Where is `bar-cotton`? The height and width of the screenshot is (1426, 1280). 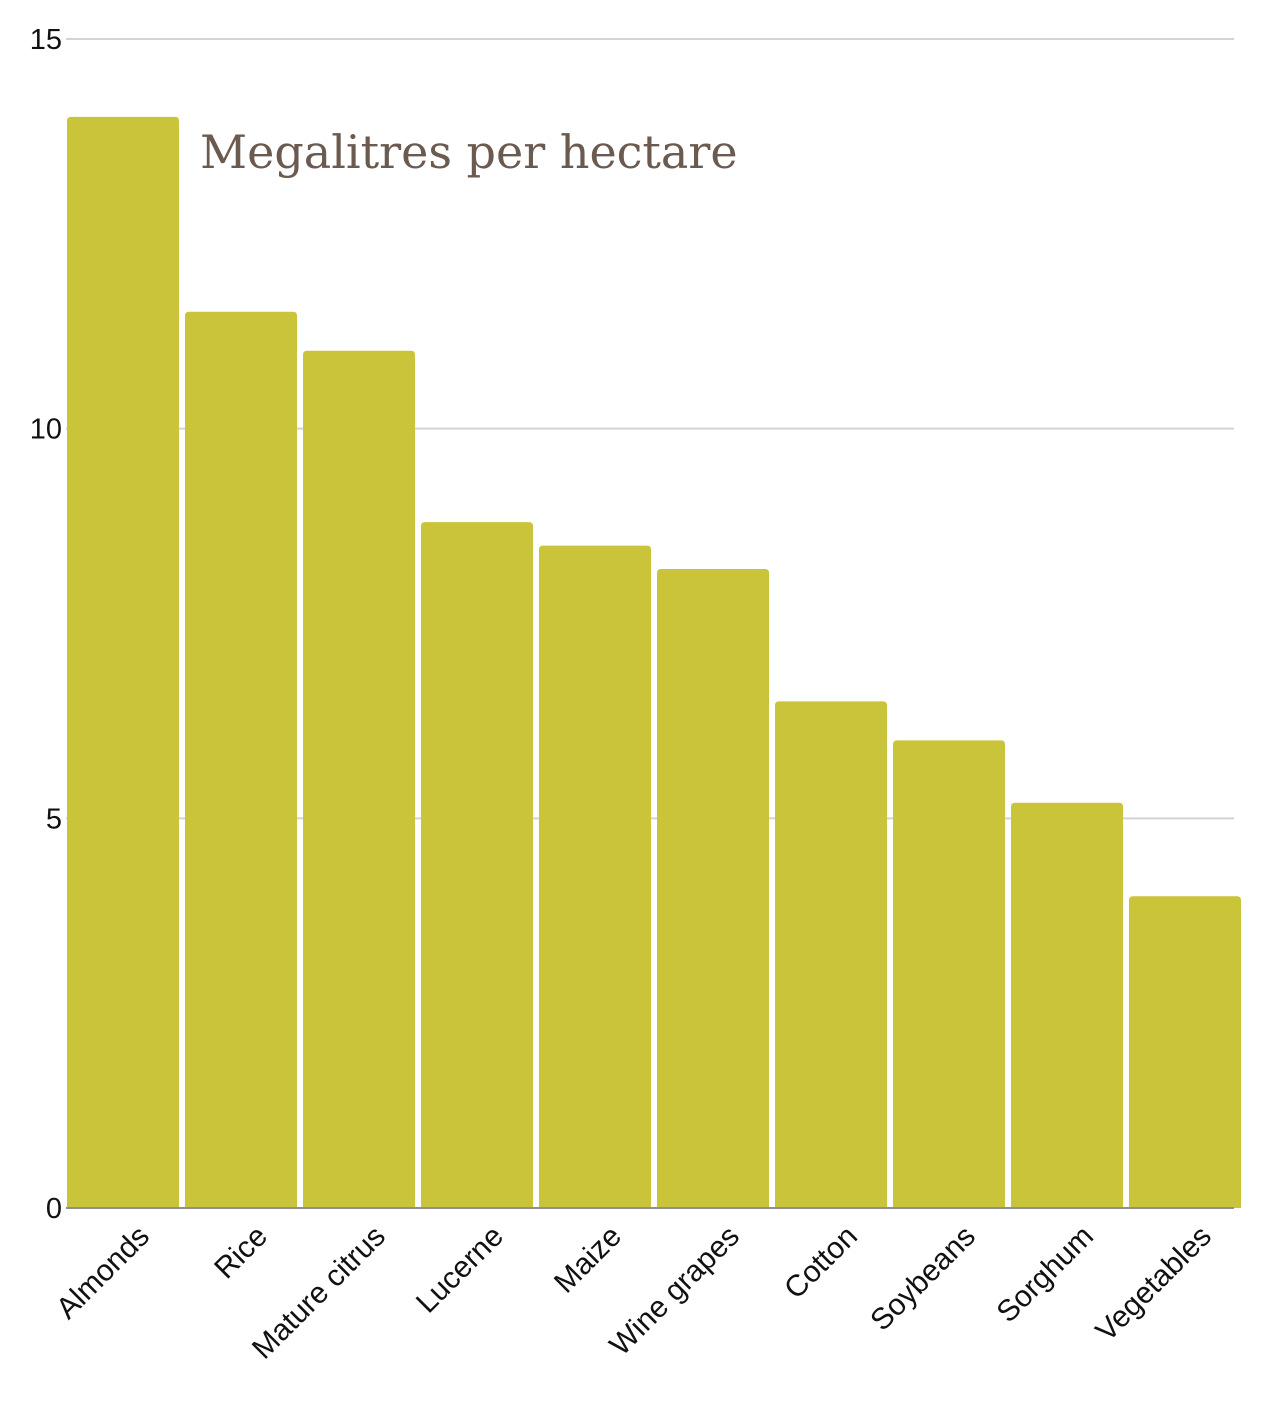 bar-cotton is located at coordinates (831, 954).